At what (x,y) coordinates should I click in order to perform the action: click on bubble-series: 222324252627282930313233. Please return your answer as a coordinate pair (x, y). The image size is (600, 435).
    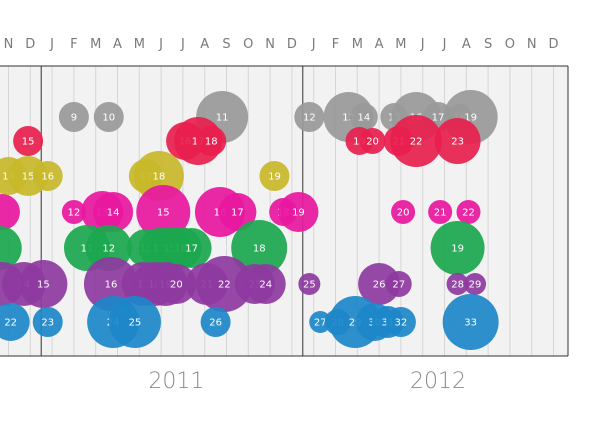
    Looking at the image, I should click on (249, 322).